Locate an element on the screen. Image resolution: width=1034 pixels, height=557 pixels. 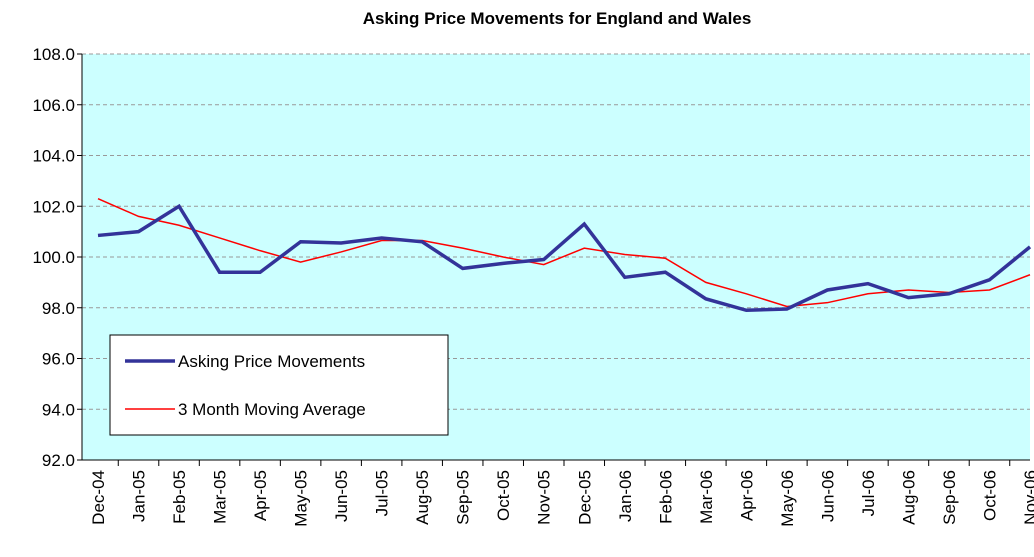
x-tick-label: May-05 is located at coordinates (301, 498).